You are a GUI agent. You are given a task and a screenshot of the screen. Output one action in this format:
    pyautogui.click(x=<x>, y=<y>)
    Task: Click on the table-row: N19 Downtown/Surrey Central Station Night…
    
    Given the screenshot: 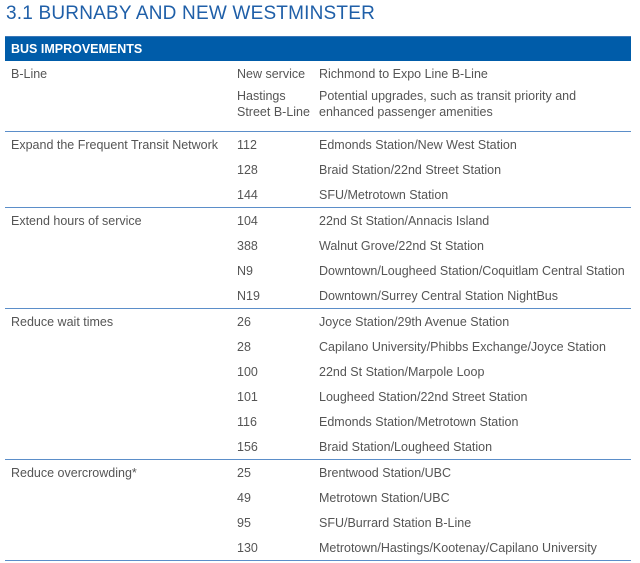 What is the action you would take?
    pyautogui.click(x=318, y=295)
    